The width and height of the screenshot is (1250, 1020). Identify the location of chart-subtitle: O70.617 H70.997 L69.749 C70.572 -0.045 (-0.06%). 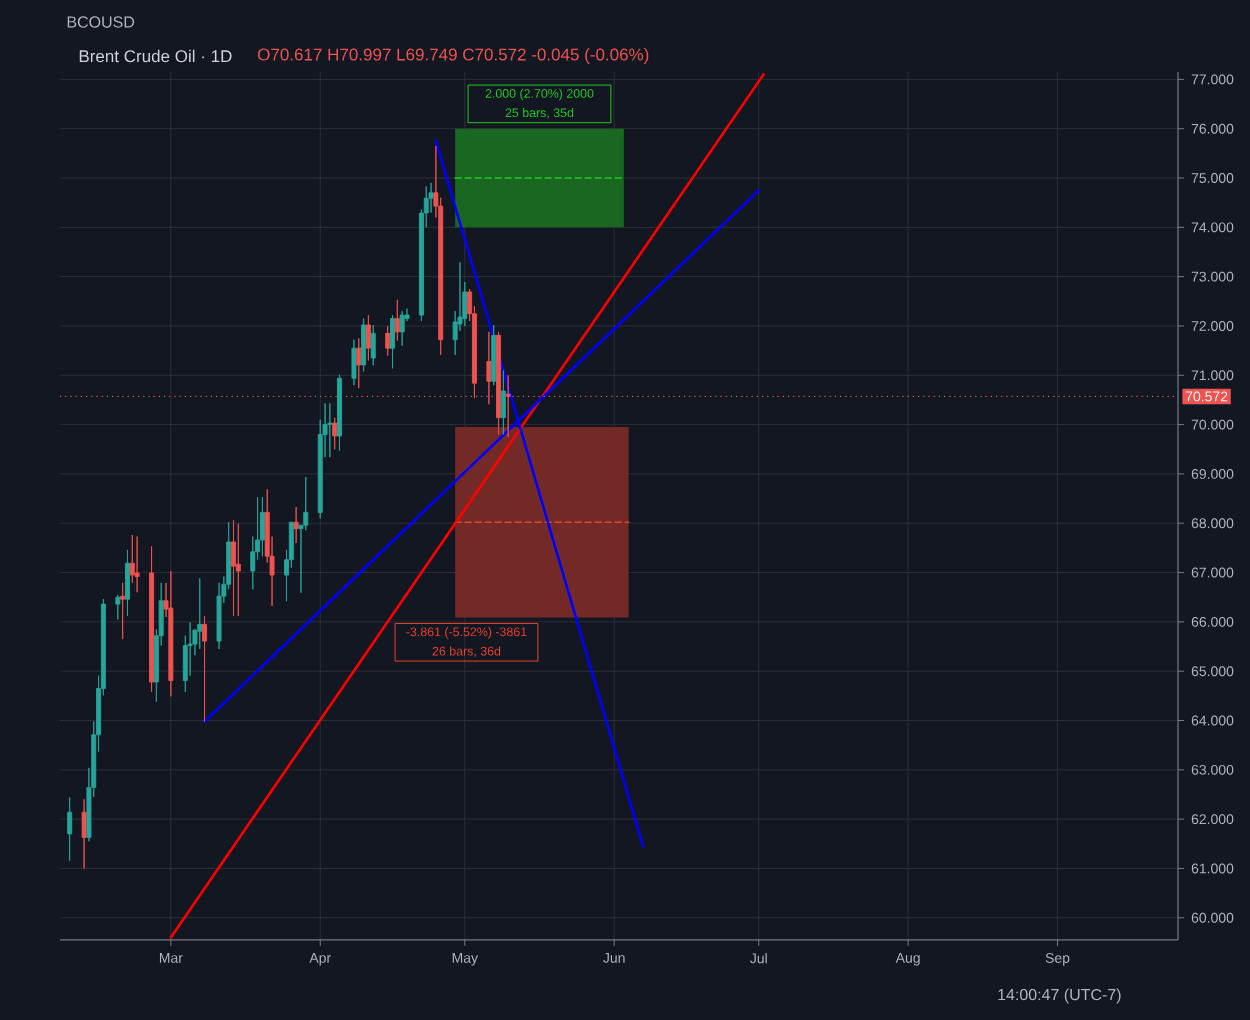
(453, 56).